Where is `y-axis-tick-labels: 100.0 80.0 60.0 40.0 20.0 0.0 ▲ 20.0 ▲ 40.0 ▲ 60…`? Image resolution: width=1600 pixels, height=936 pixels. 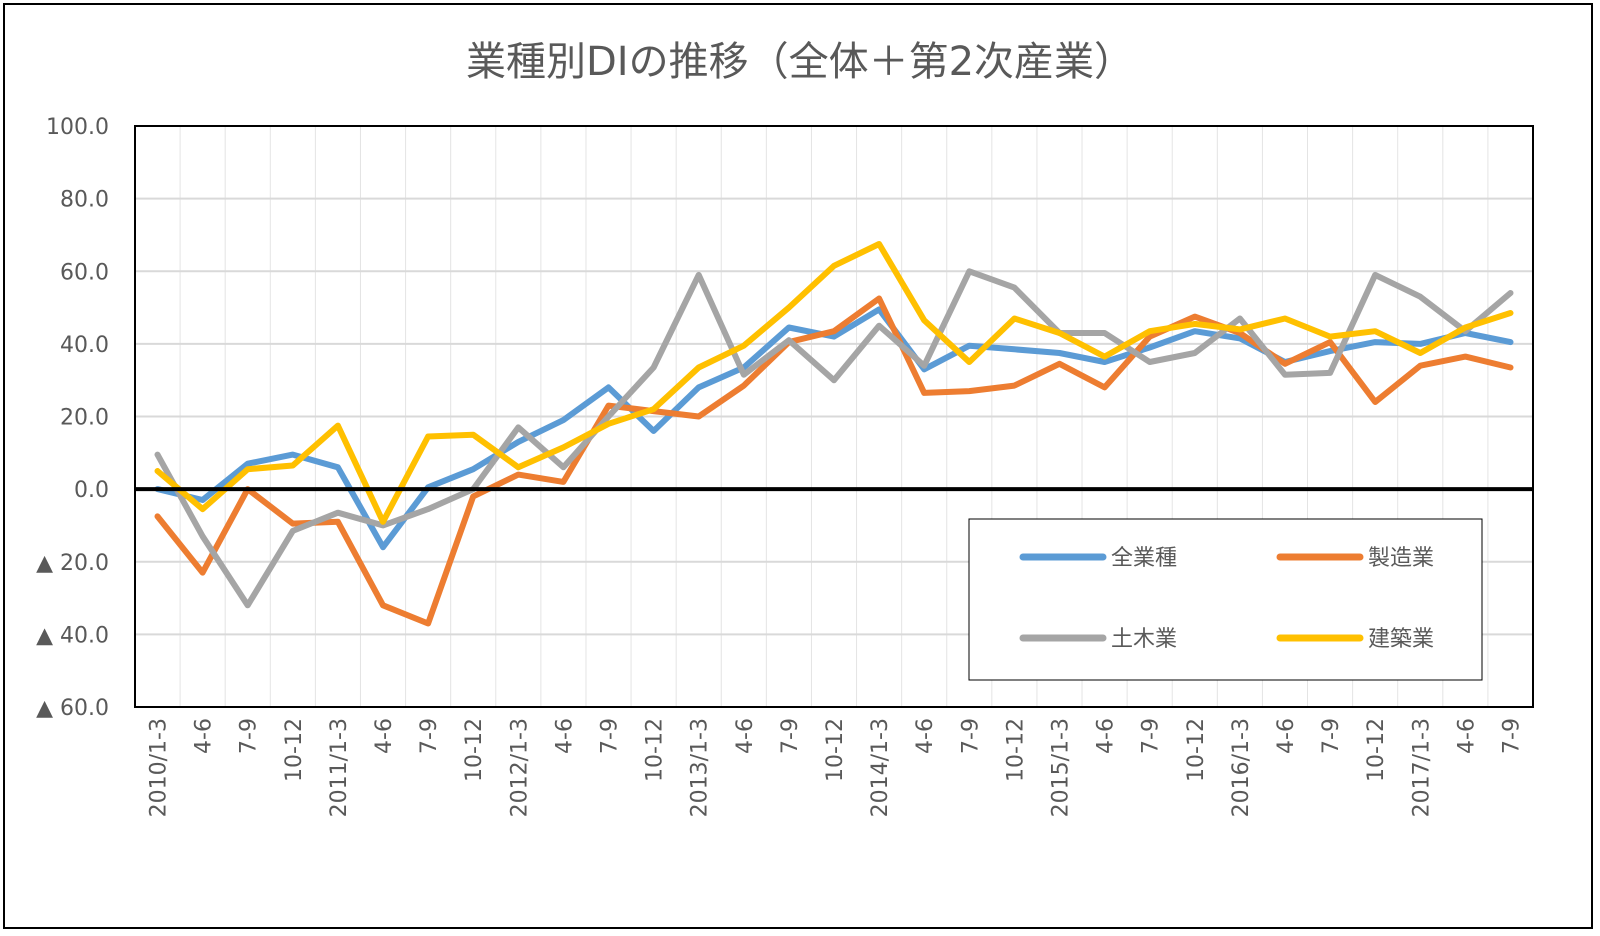
y-axis-tick-labels: 100.0 80.0 60.0 40.0 20.0 0.0 ▲ 20.0 ▲ 40.0 ▲ 60… is located at coordinates (72, 418).